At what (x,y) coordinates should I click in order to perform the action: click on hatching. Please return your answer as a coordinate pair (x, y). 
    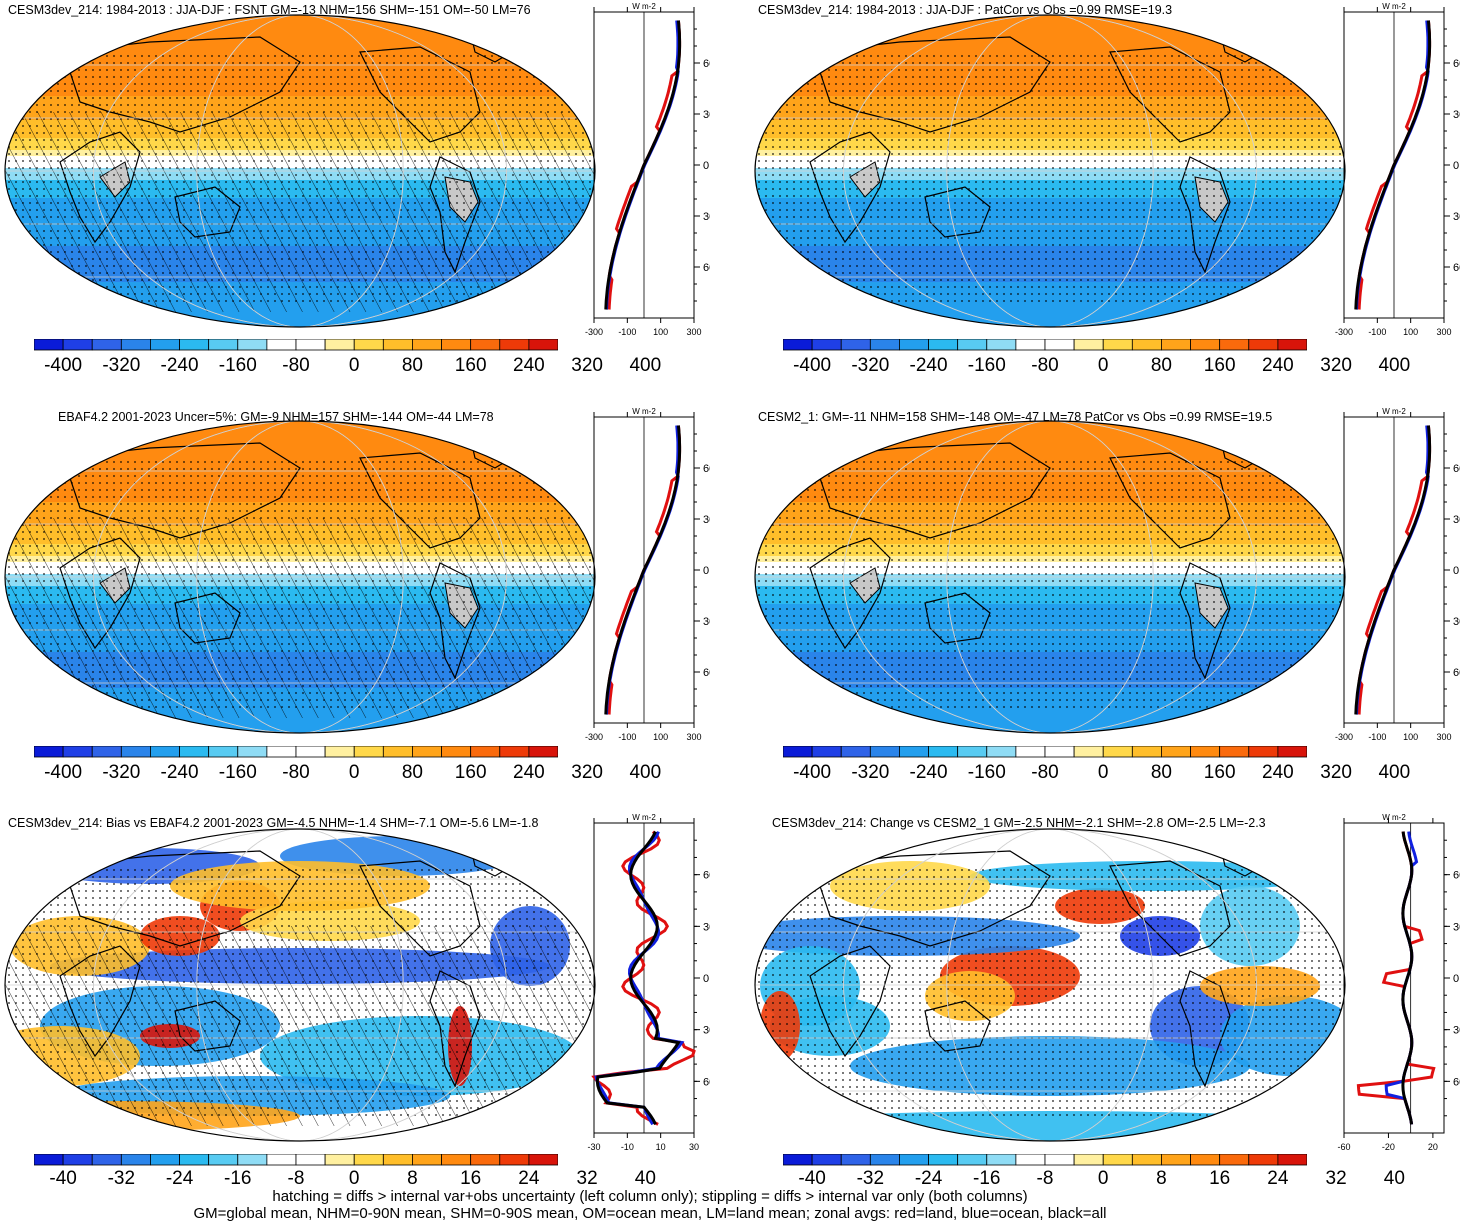
    Looking at the image, I should click on (300, 1026).